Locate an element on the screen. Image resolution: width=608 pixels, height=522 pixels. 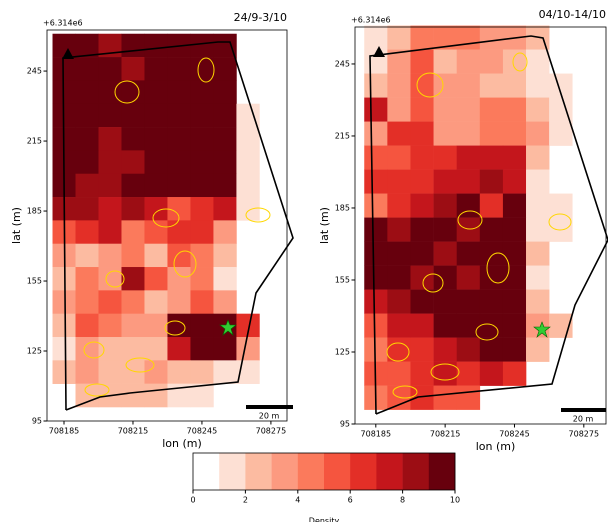
chart-title: 24/9-3/10 is located at coordinates (260, 17).